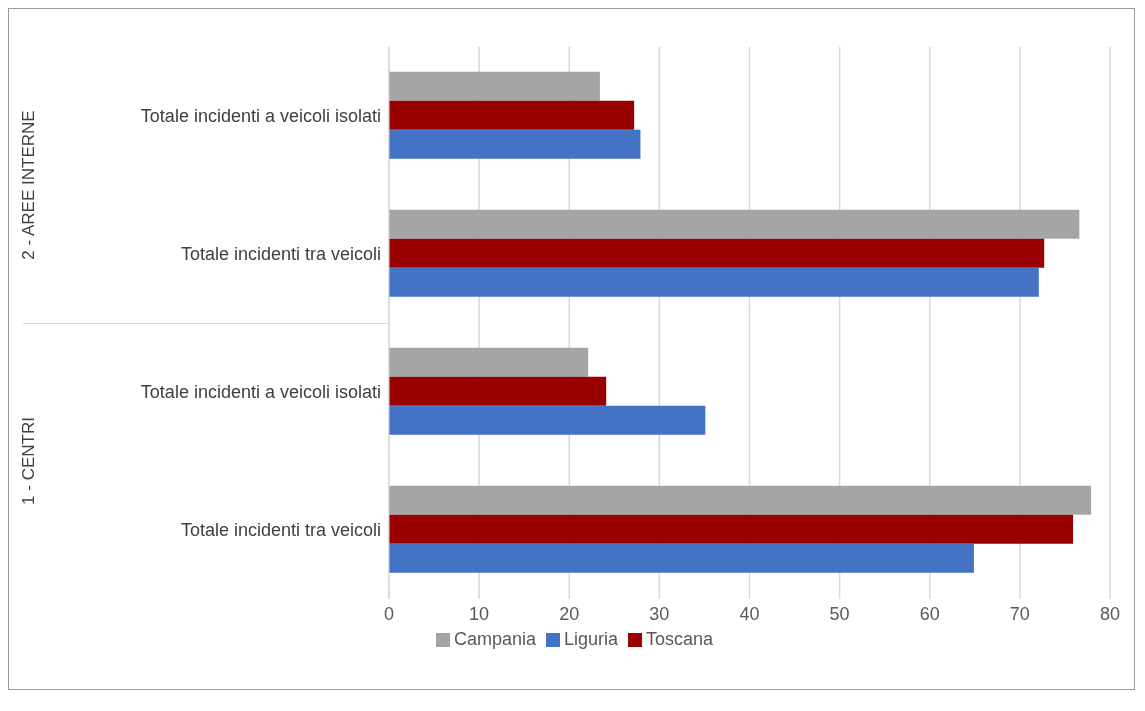 This screenshot has height=711, width=1145. What do you see at coordinates (929, 613) in the screenshot?
I see `x-tick-label: 60` at bounding box center [929, 613].